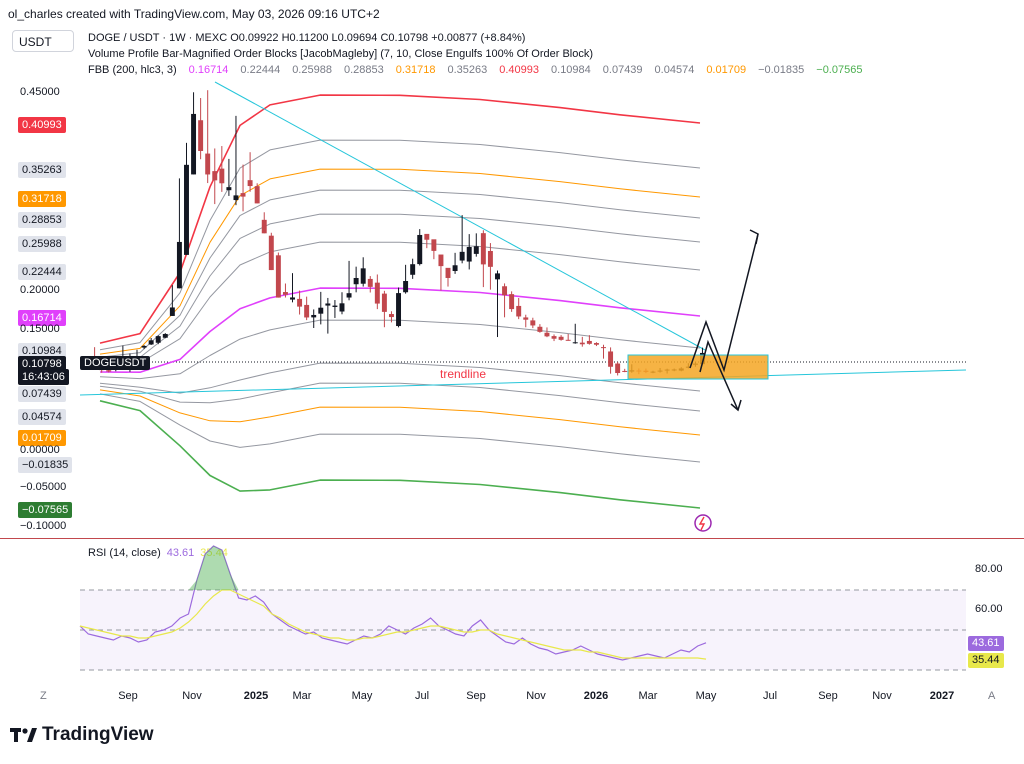 The image size is (1024, 764). Describe the element at coordinates (42, 318) in the screenshot. I see `price-tag-6: 0.16714` at that location.